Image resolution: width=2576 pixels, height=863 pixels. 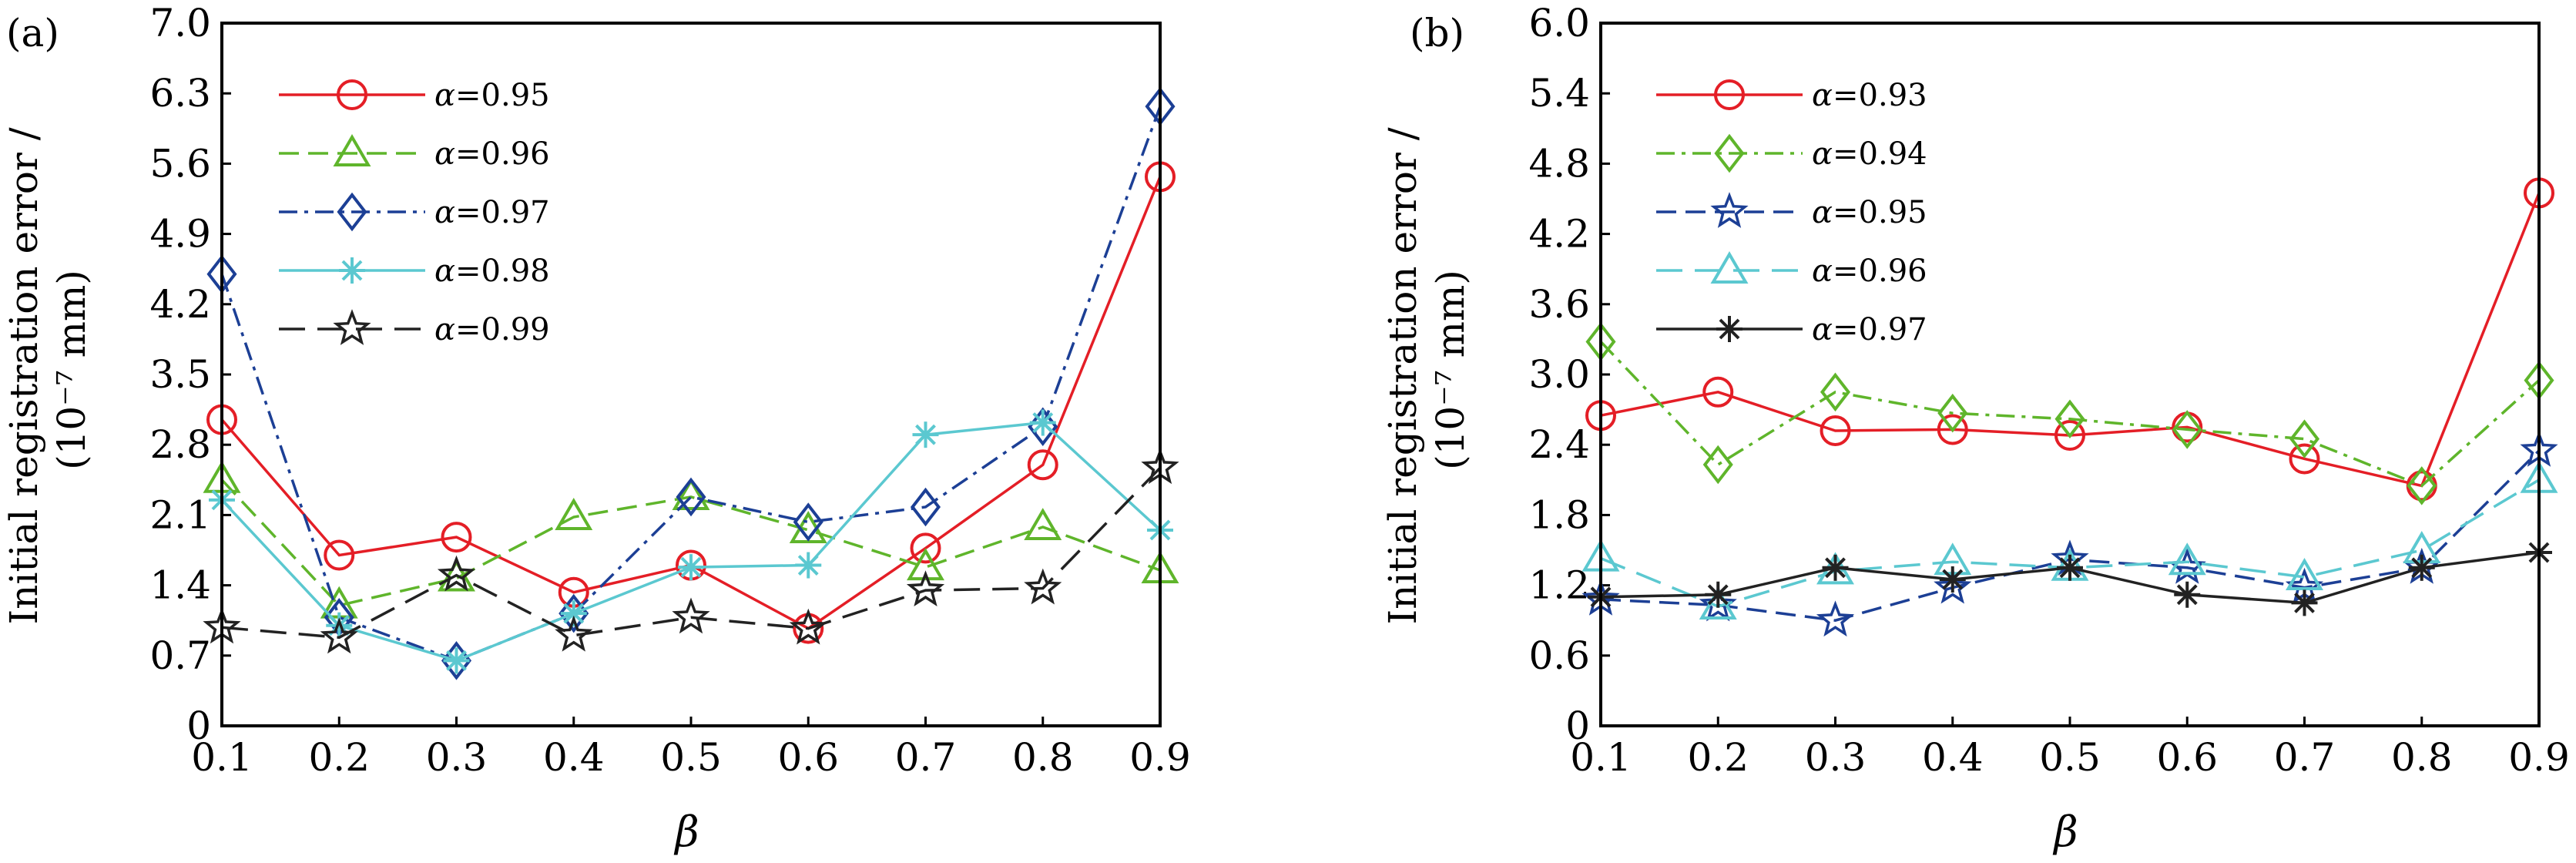 What do you see at coordinates (1559, 656) in the screenshot?
I see `y-tick-label: 0.6` at bounding box center [1559, 656].